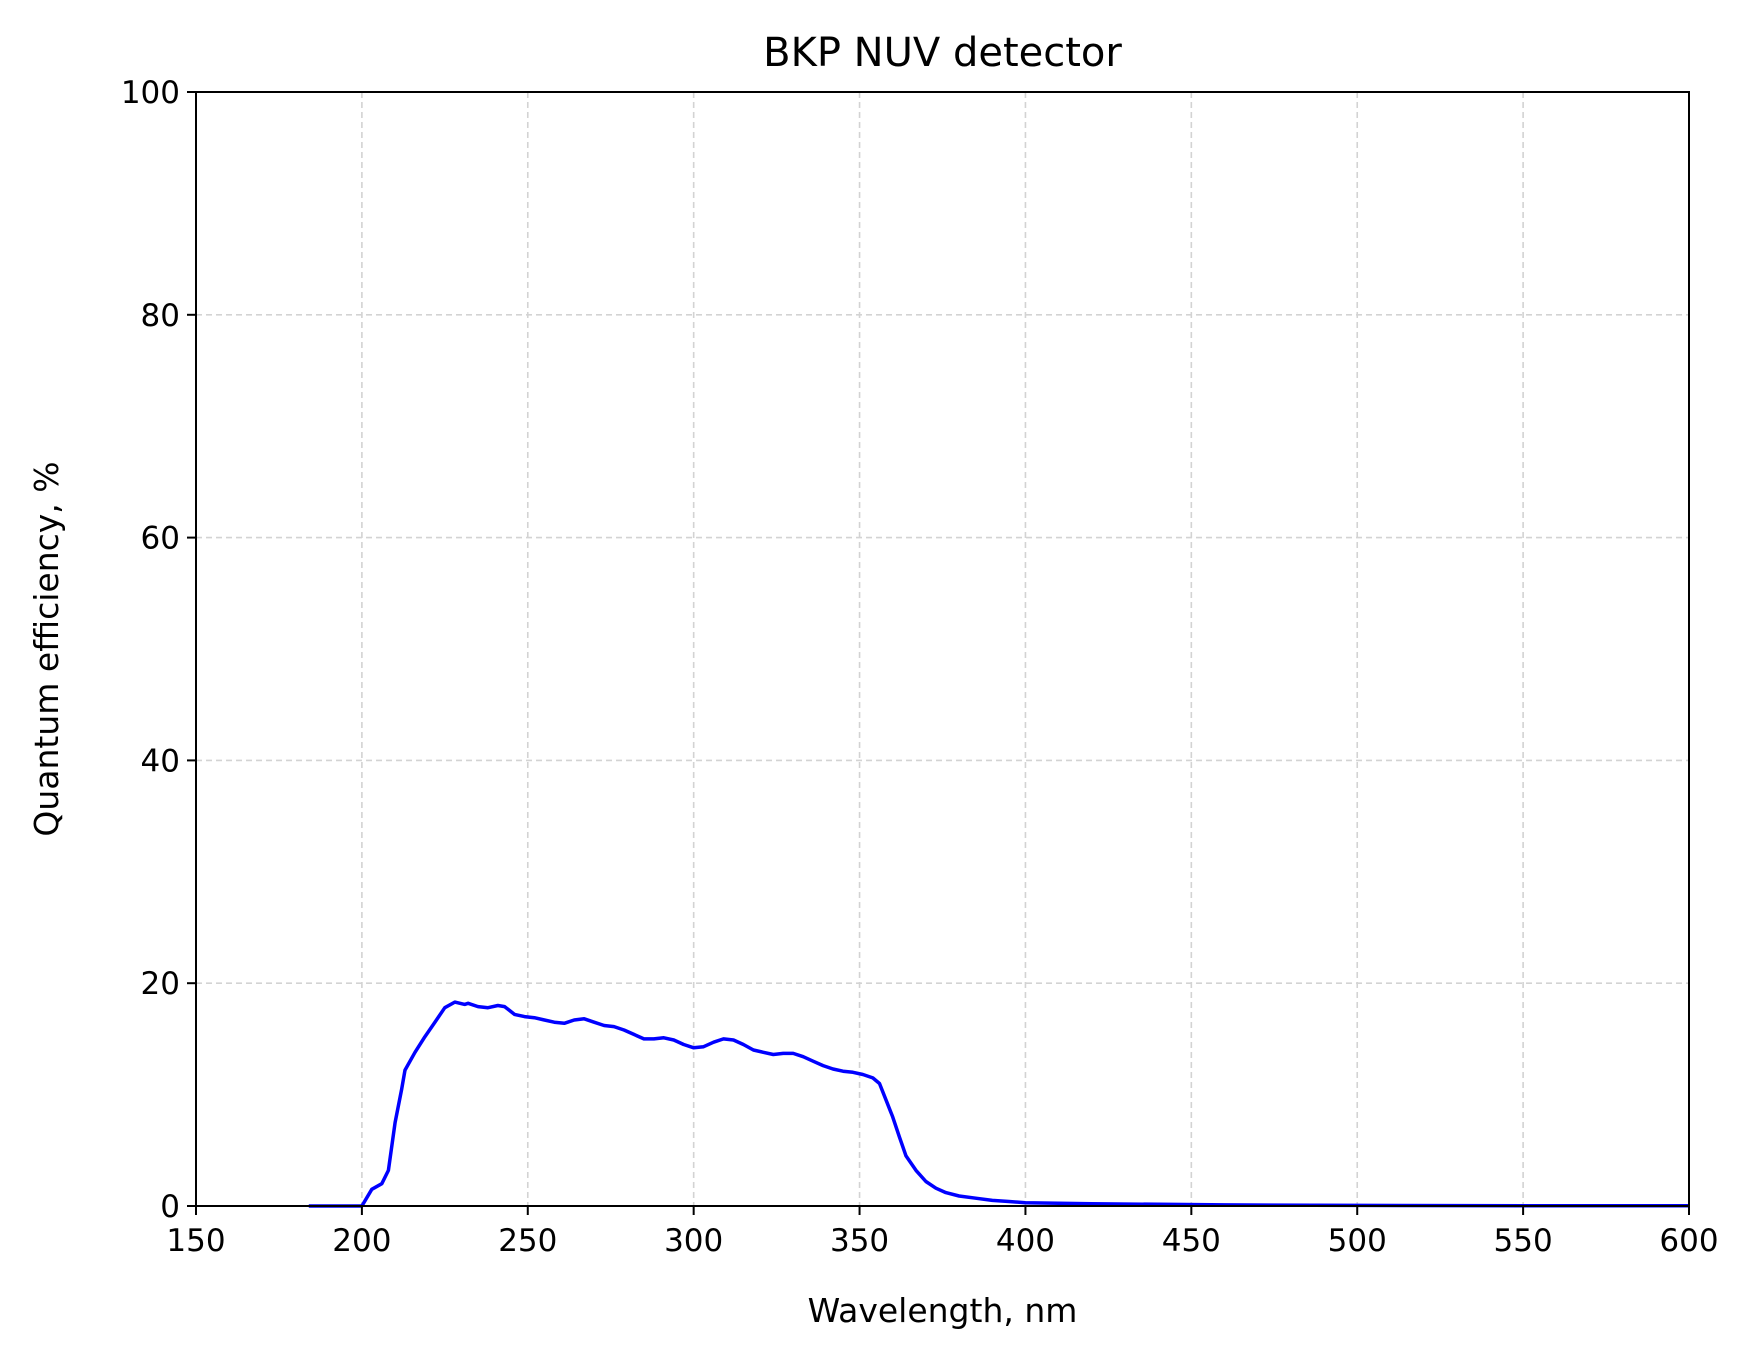 The image size is (1753, 1357). Describe the element at coordinates (160, 761) in the screenshot. I see `y-tick-label: 40` at that location.